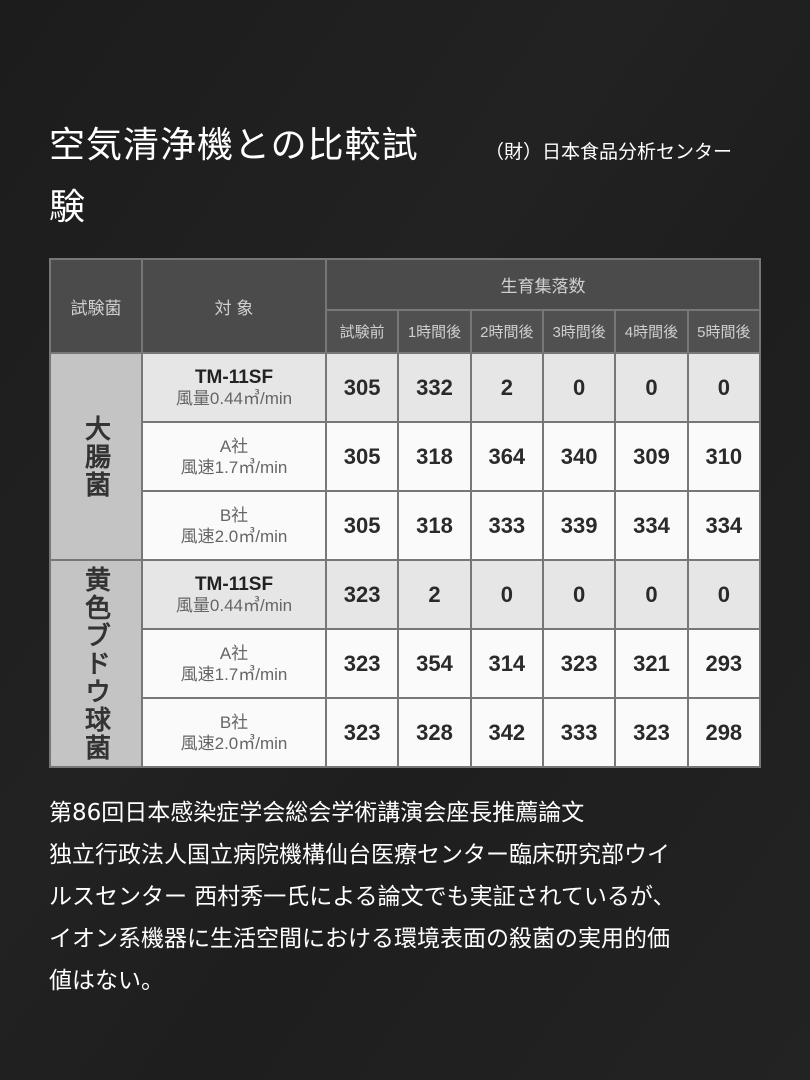 This screenshot has width=810, height=1080. Describe the element at coordinates (651, 663) in the screenshot. I see `colony-count: 321` at that location.